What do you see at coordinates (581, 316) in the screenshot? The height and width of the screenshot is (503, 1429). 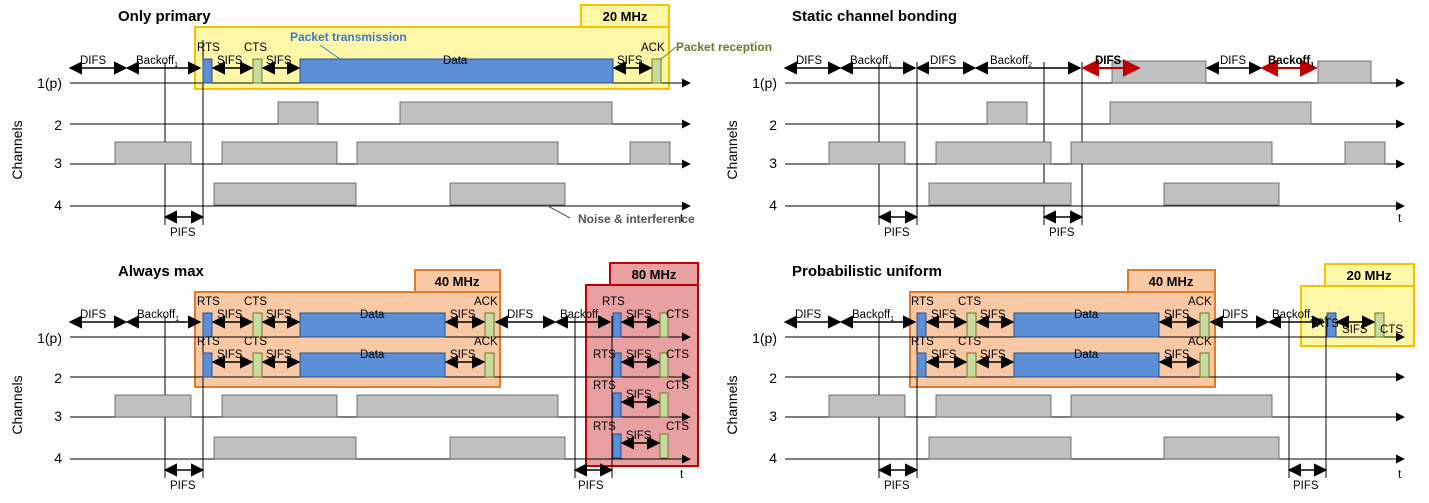 I see `timeline-label: Backoff2` at bounding box center [581, 316].